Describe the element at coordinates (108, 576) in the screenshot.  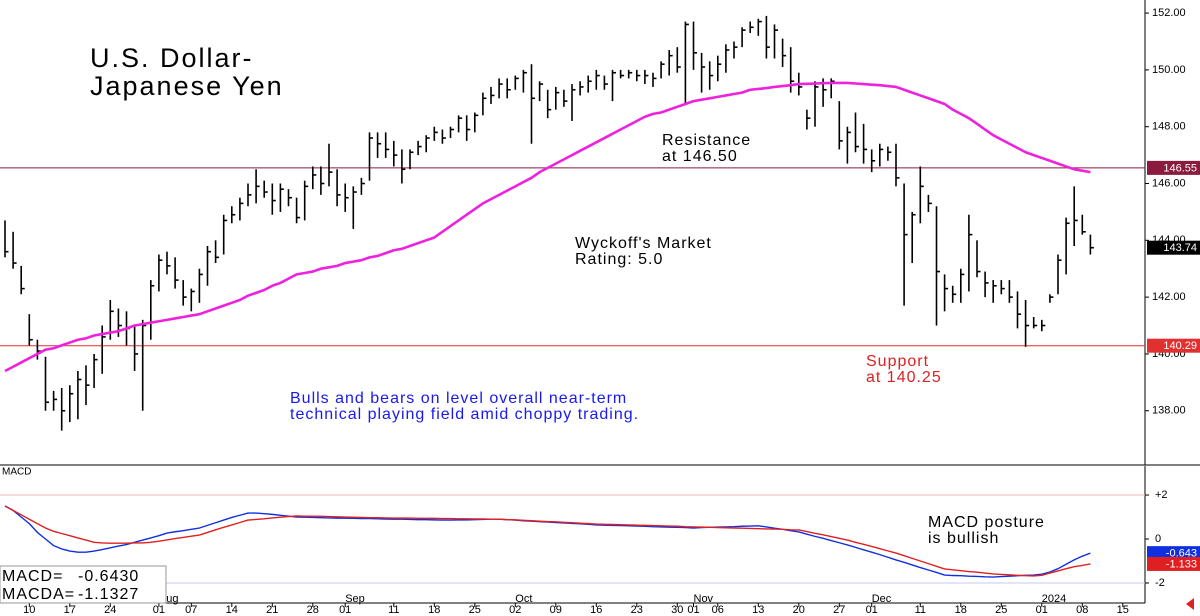
I see `legend-value: -0.6430` at that location.